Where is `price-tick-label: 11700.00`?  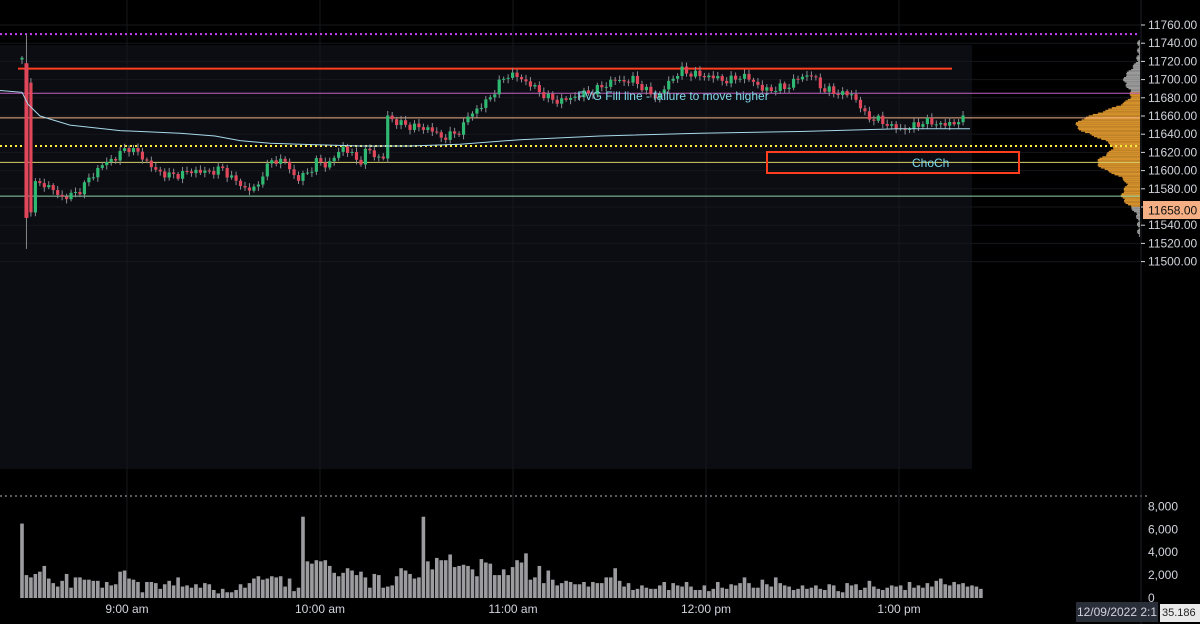 price-tick-label: 11700.00 is located at coordinates (1172, 80).